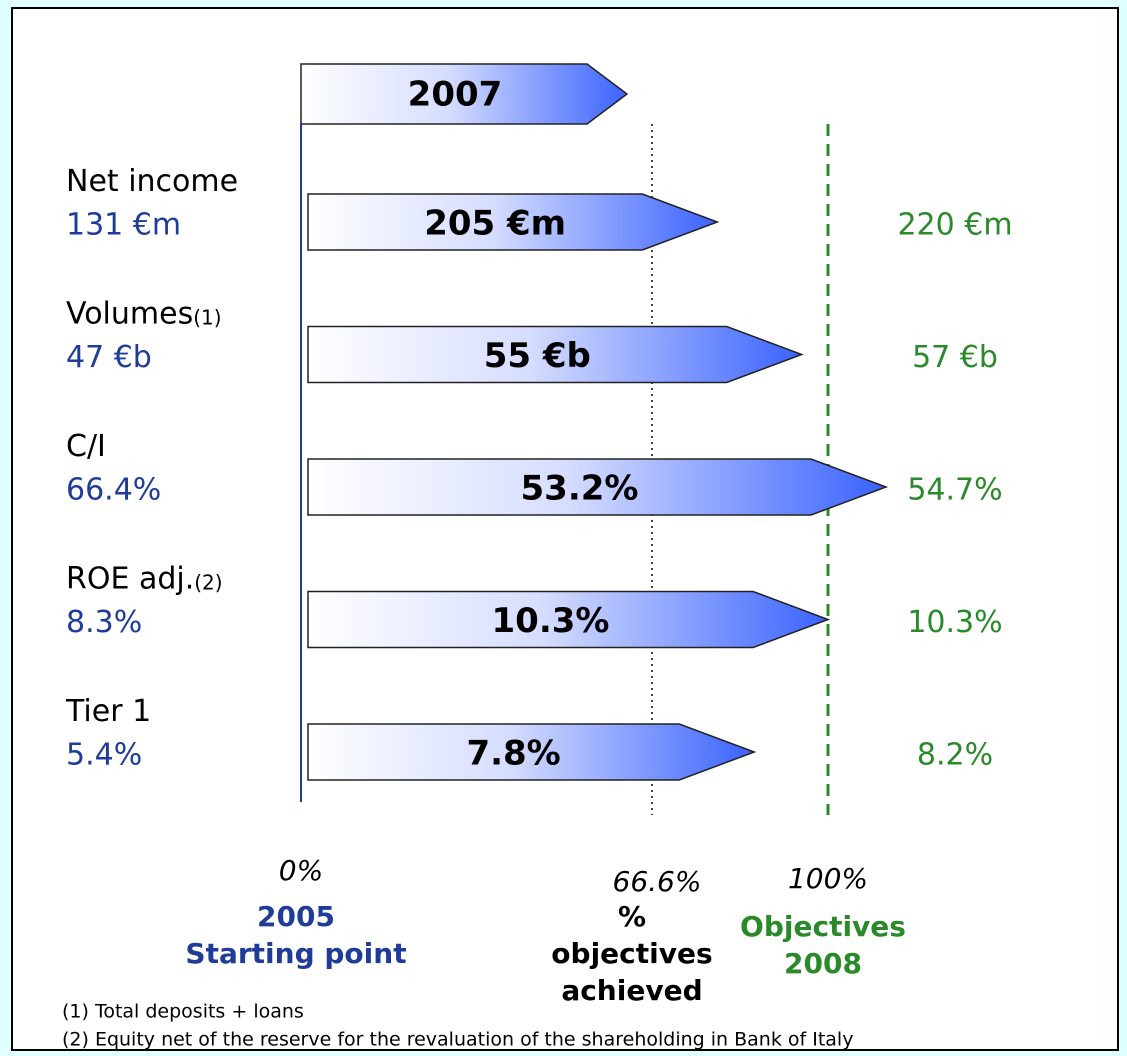 The width and height of the screenshot is (1127, 1056). I want to click on category-name: Net income, so click(152, 181).